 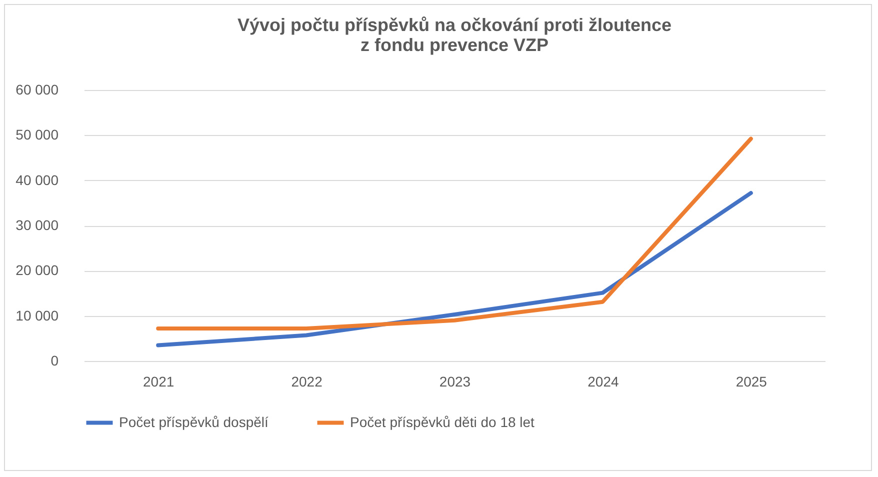 What do you see at coordinates (37, 180) in the screenshot?
I see `y-tick-label: 40 000` at bounding box center [37, 180].